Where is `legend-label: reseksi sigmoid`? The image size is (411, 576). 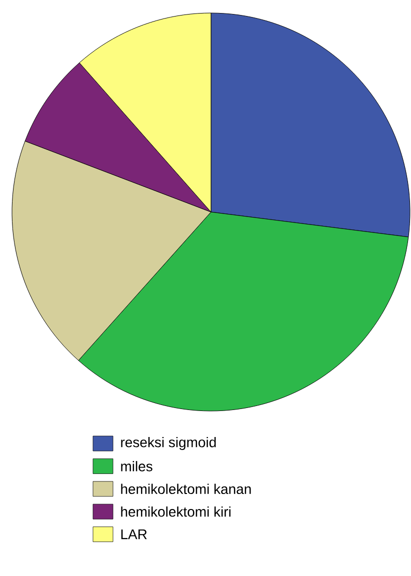 legend-label: reseksi sigmoid is located at coordinates (168, 443).